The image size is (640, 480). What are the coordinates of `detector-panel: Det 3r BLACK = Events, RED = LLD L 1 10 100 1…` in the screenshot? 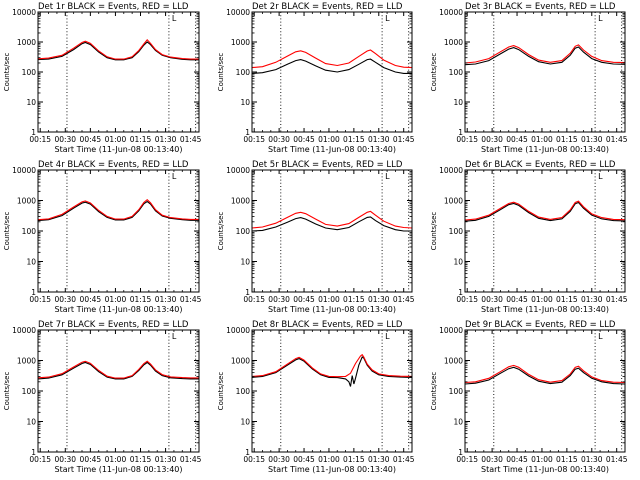 It's located at (529, 78).